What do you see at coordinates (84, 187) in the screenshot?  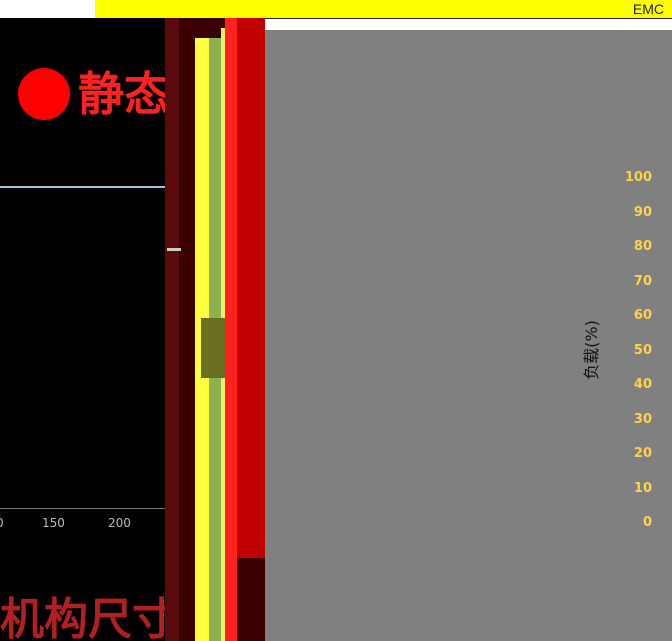 I see `reference-line` at bounding box center [84, 187].